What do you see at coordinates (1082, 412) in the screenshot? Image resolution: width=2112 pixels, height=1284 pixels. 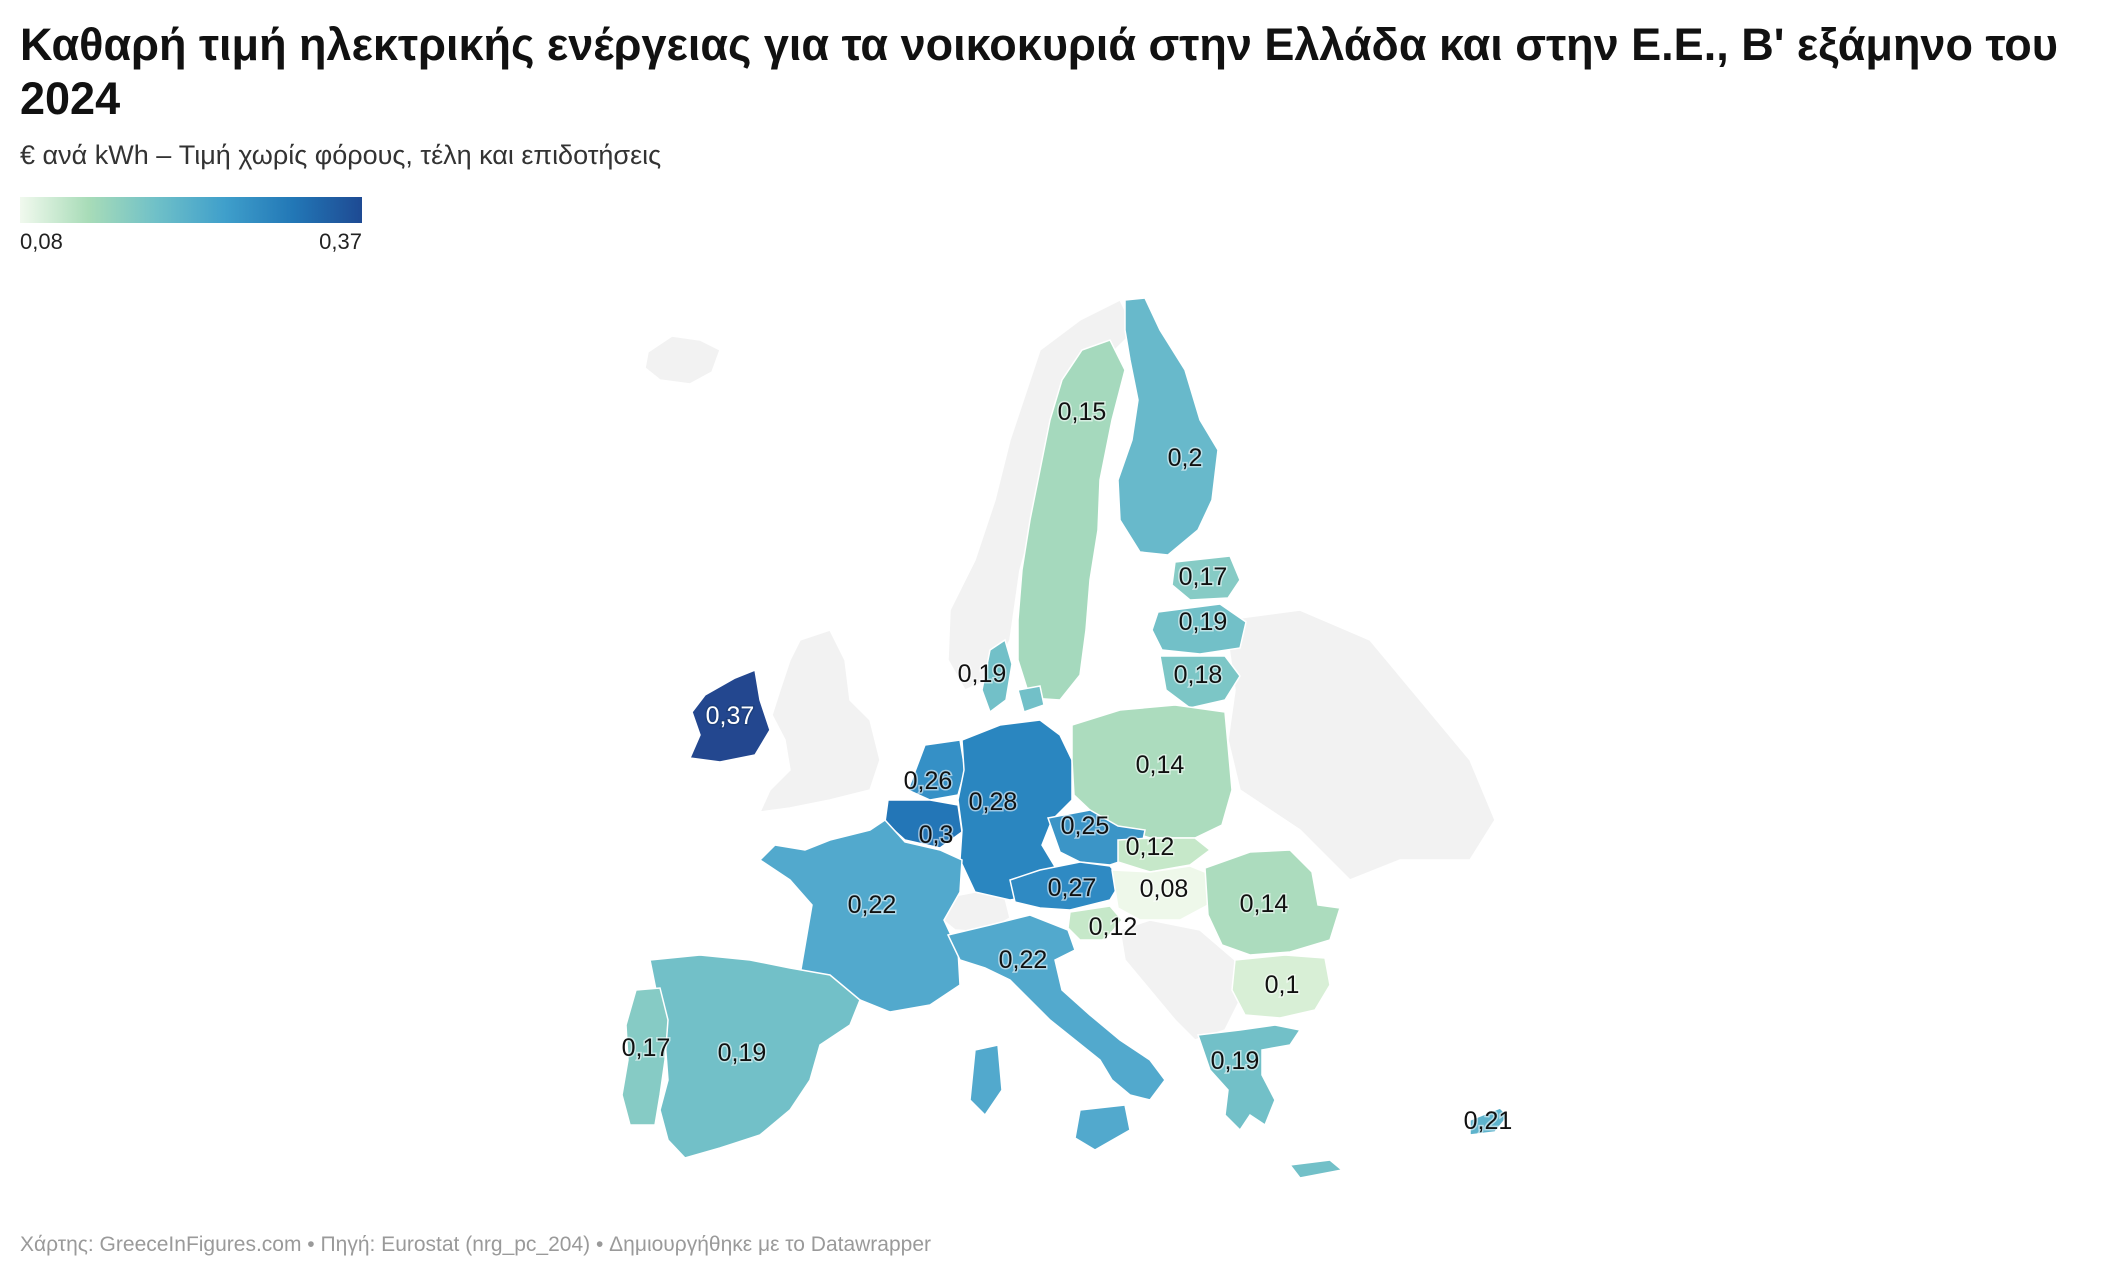 I see `label-sweden: 0,15` at bounding box center [1082, 412].